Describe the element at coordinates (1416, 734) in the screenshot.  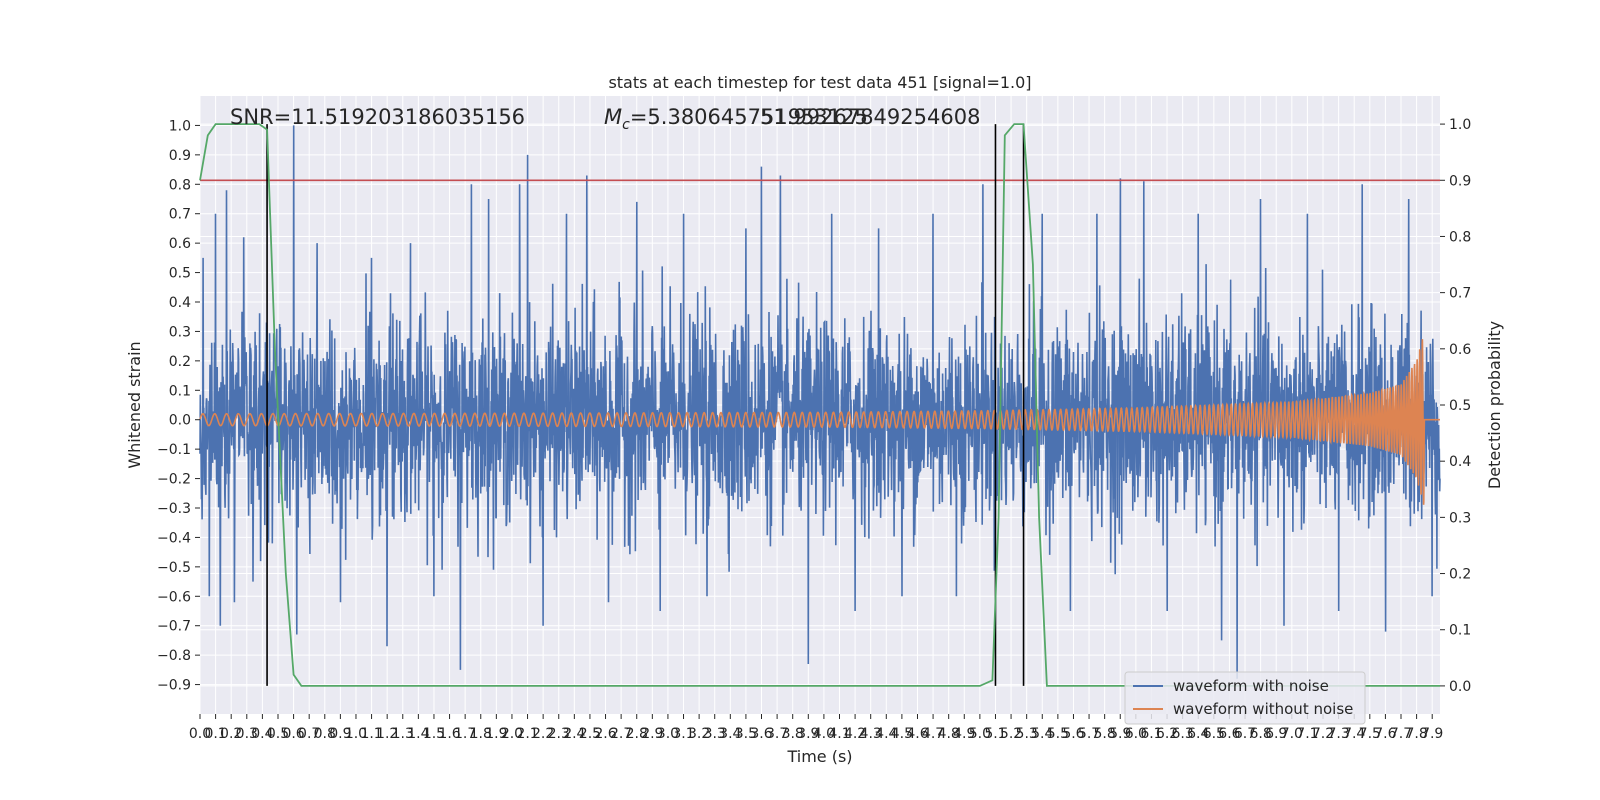
I see `x-tick-label-78: 7.8` at that location.